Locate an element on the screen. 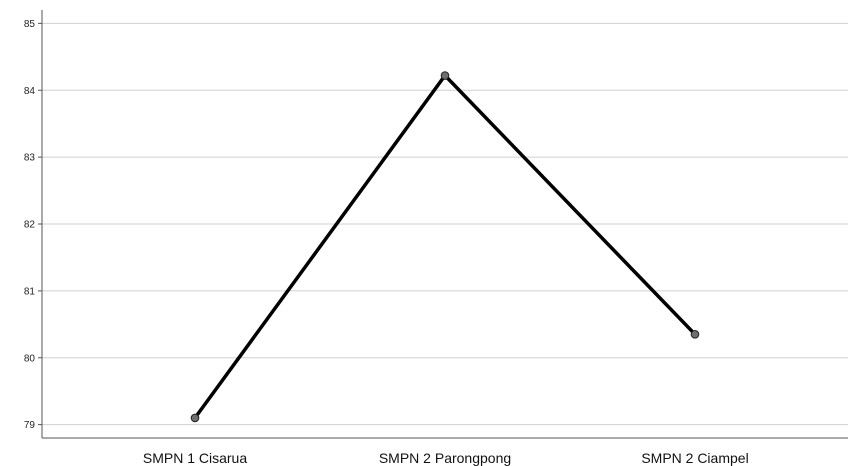 The width and height of the screenshot is (848, 466). y-tick-label-85: 85 is located at coordinates (30, 24).